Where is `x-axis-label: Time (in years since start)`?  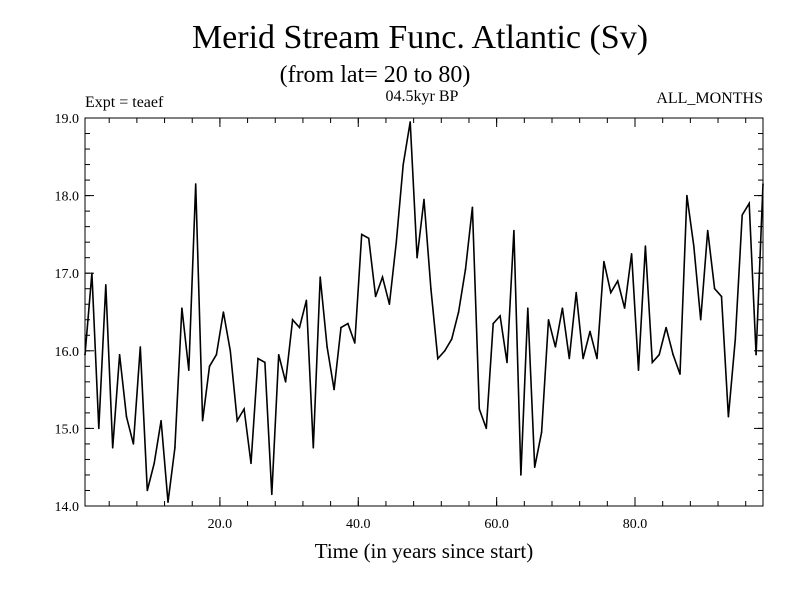 x-axis-label: Time (in years since start) is located at coordinates (424, 551).